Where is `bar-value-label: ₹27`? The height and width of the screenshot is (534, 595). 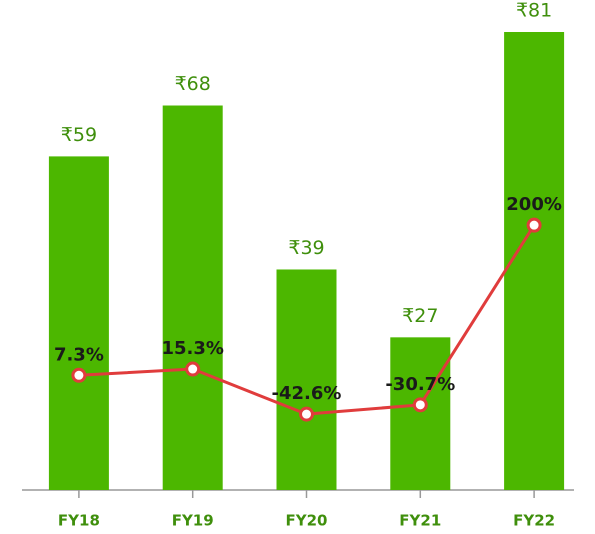
bar-value-label: ₹27 is located at coordinates (420, 316).